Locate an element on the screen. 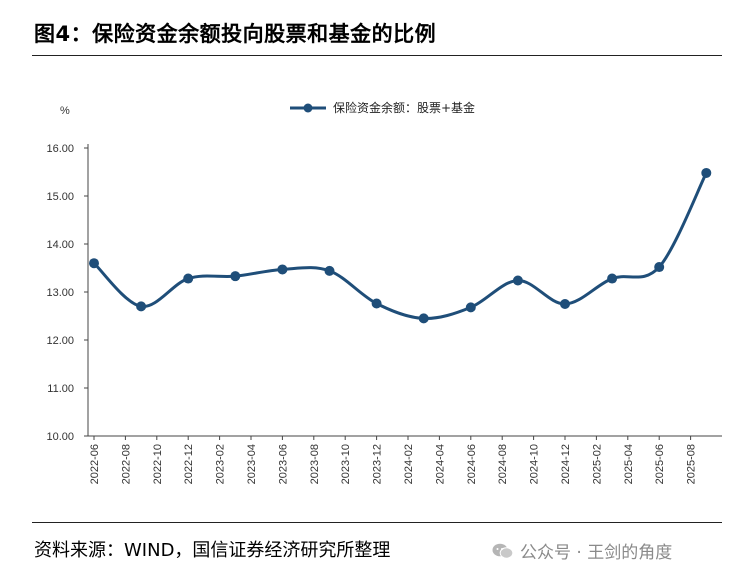  y-tick-label: 13.00 is located at coordinates (60, 293).